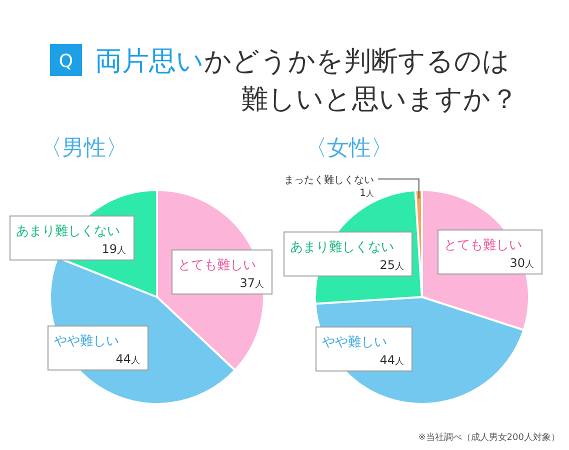 Image resolution: width=569 pixels, height=450 pixels. I want to click on text: Q, so click(66, 61).